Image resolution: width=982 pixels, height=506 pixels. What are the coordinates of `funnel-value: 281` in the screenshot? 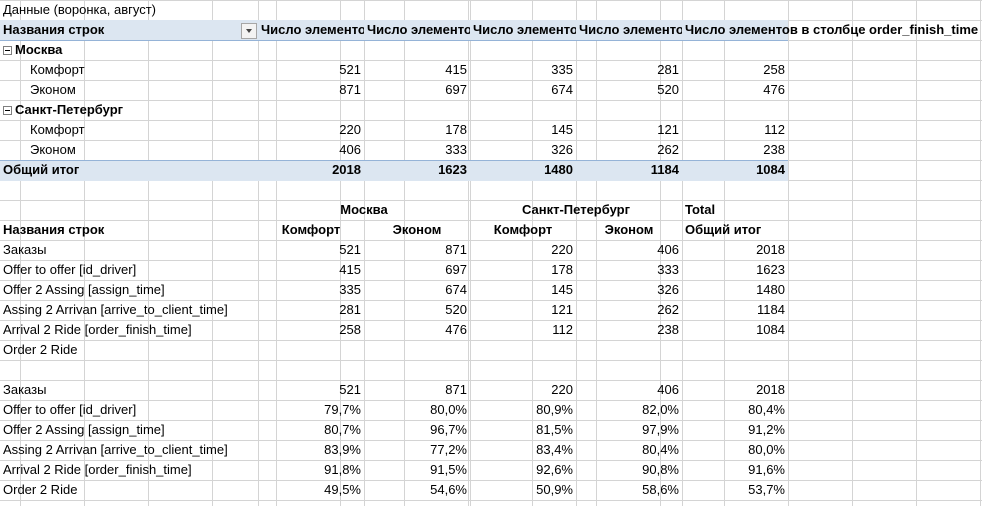 It's located at (350, 309).